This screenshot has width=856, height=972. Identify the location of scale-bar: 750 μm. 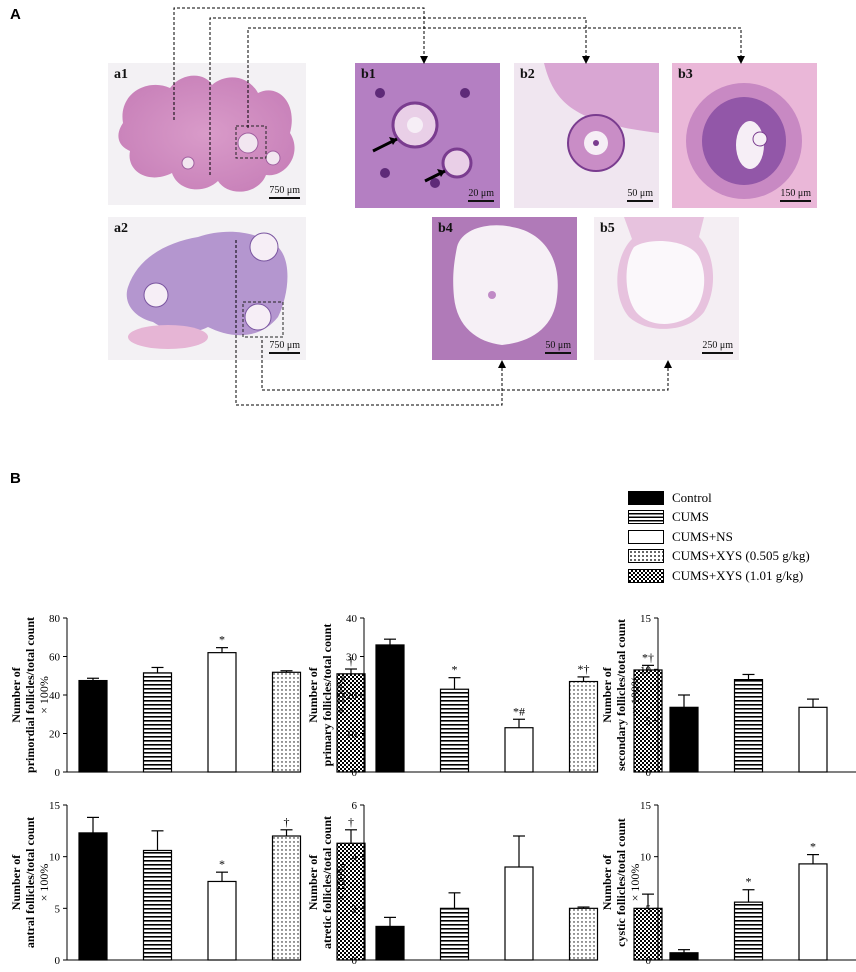
(284, 192).